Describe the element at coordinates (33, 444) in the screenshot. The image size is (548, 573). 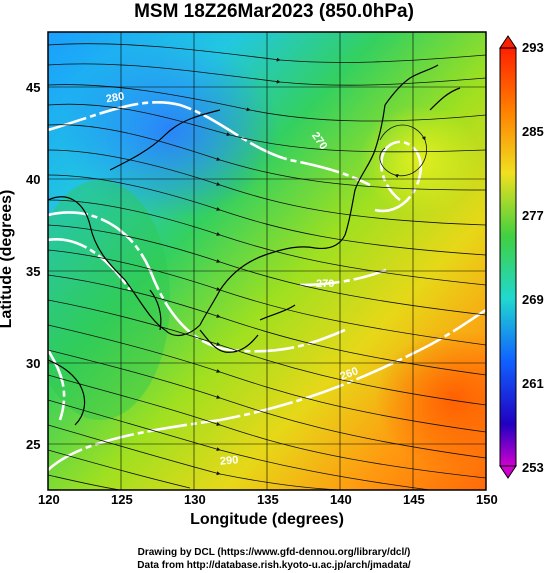
I see `y-tick: 25` at that location.